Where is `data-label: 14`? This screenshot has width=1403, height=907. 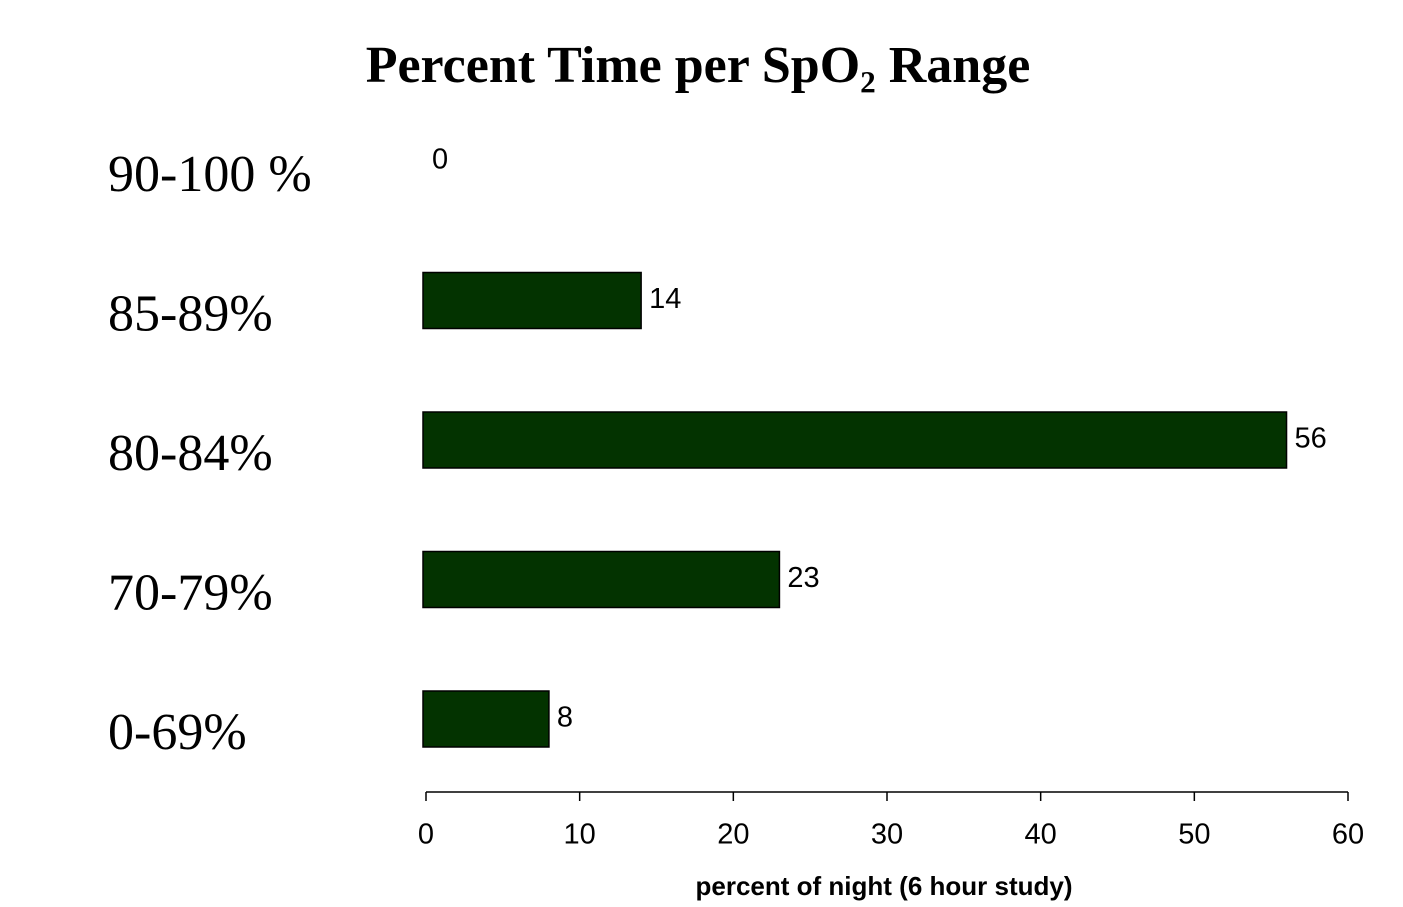 data-label: 14 is located at coordinates (665, 299).